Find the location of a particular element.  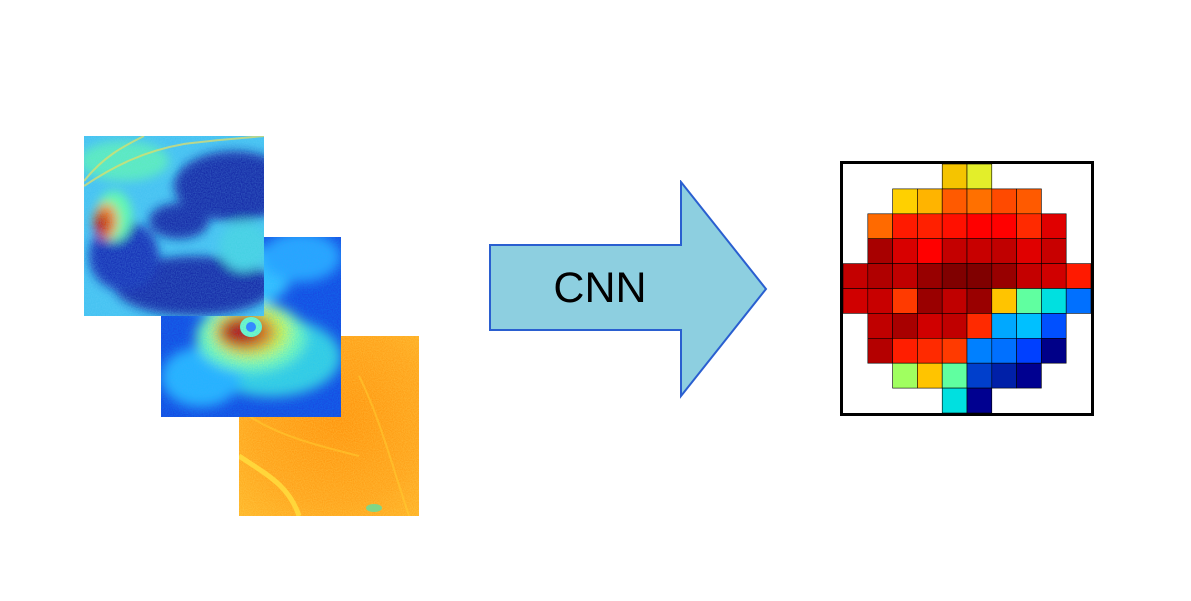

arrow-shape is located at coordinates (628, 289).